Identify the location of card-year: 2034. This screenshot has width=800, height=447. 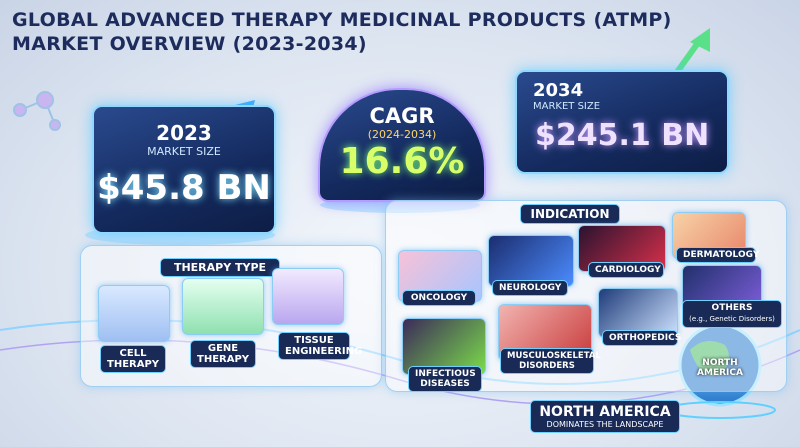
(558, 90).